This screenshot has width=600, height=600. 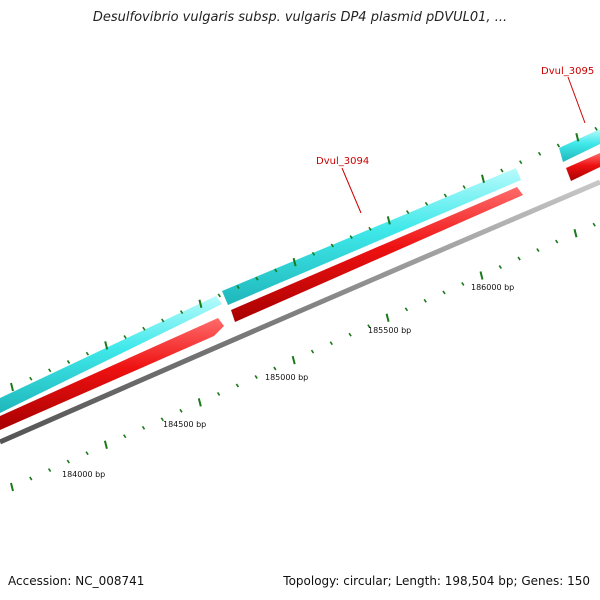 What do you see at coordinates (492, 287) in the screenshot?
I see `position-label: 186000 bp` at bounding box center [492, 287].